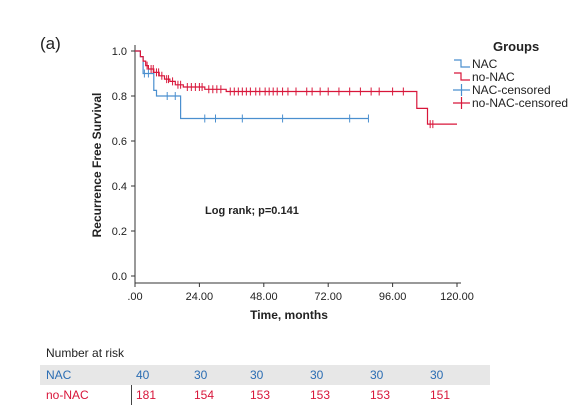 Image resolution: width=577 pixels, height=416 pixels. I want to click on risk-row-label: no-NAC, so click(67, 395).